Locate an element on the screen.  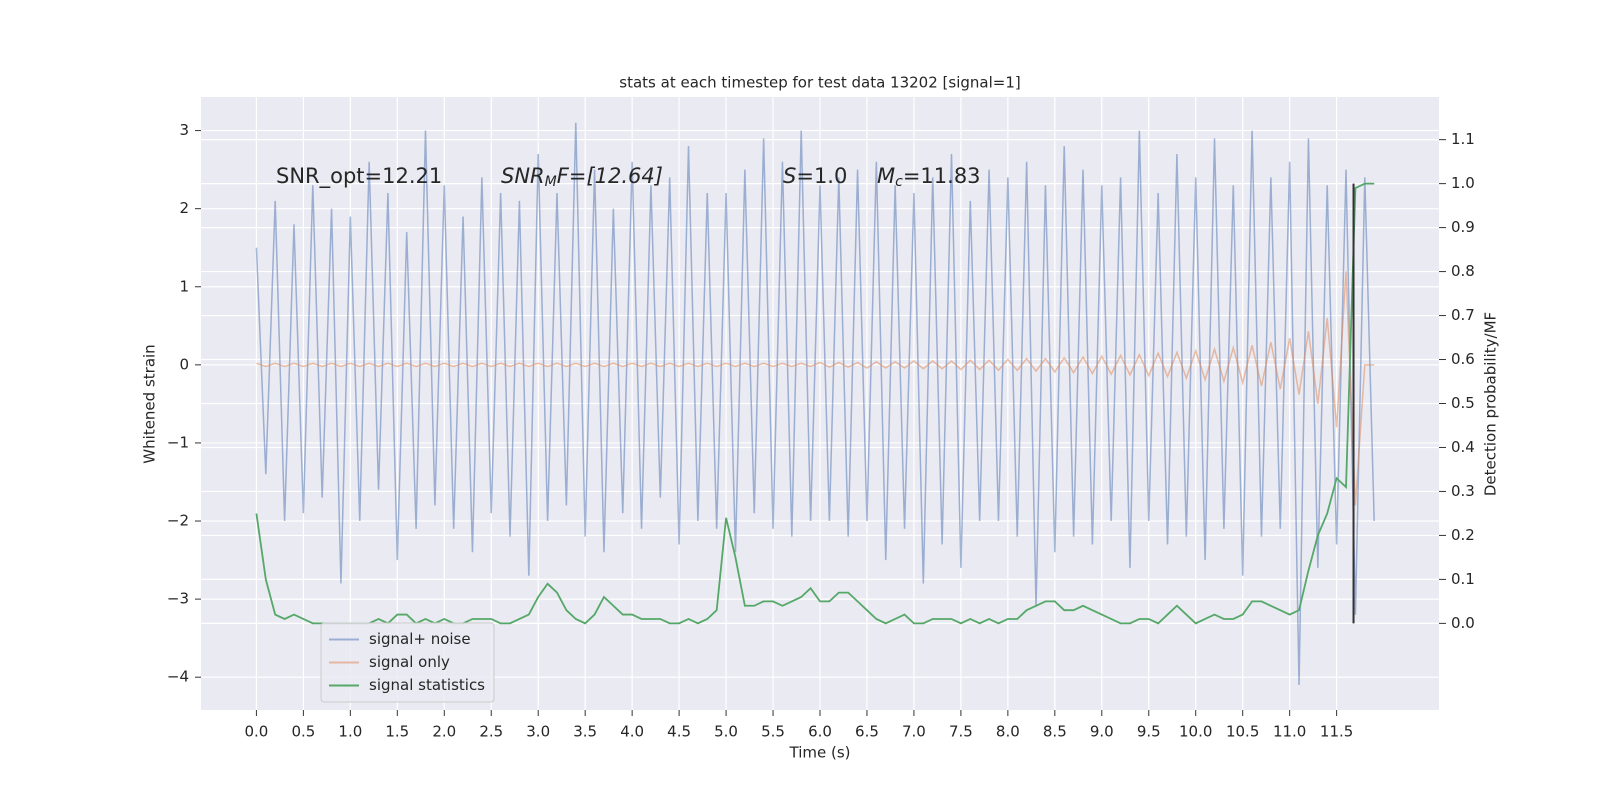
y-tick-label: 2 is located at coordinates (184, 208).